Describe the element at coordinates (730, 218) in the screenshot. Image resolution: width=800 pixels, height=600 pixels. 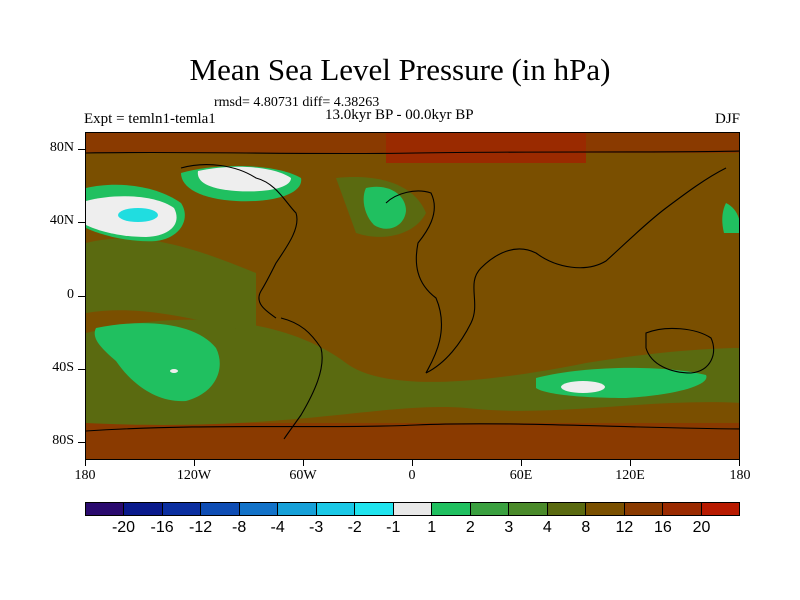
I see `nw-pacific-edge-green` at that location.